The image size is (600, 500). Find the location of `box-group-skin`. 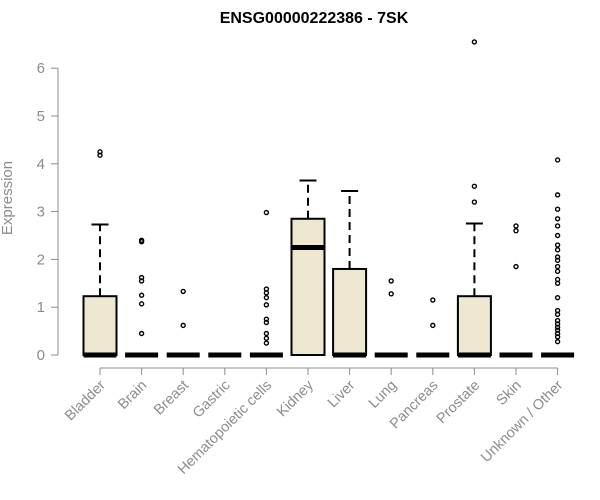

box-group-skin is located at coordinates (516, 290).